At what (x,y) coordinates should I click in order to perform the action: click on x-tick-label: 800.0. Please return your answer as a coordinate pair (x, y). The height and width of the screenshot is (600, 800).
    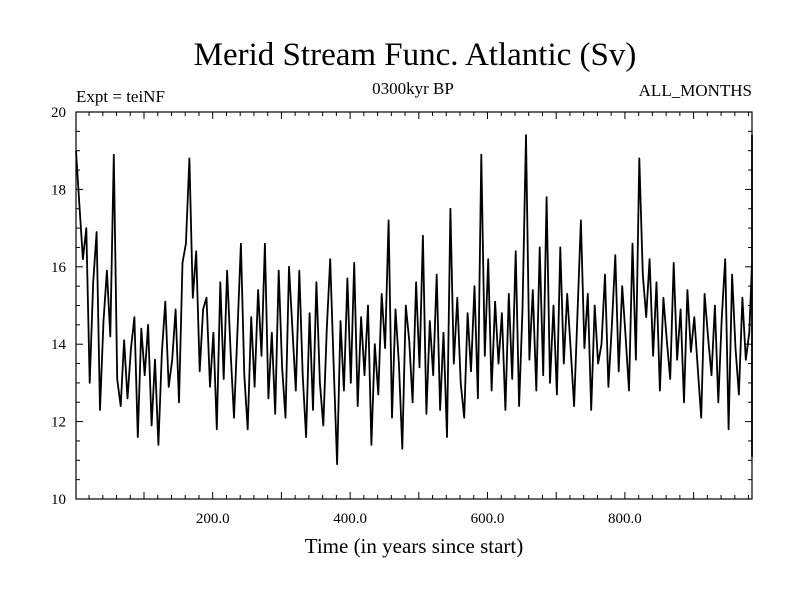
    Looking at the image, I should click on (625, 519).